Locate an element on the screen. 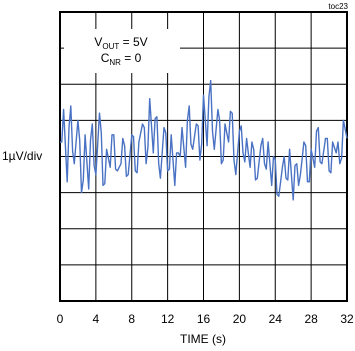  x-tick-labels: 0 4 8 12 16 20 24 28 32 is located at coordinates (205, 319).